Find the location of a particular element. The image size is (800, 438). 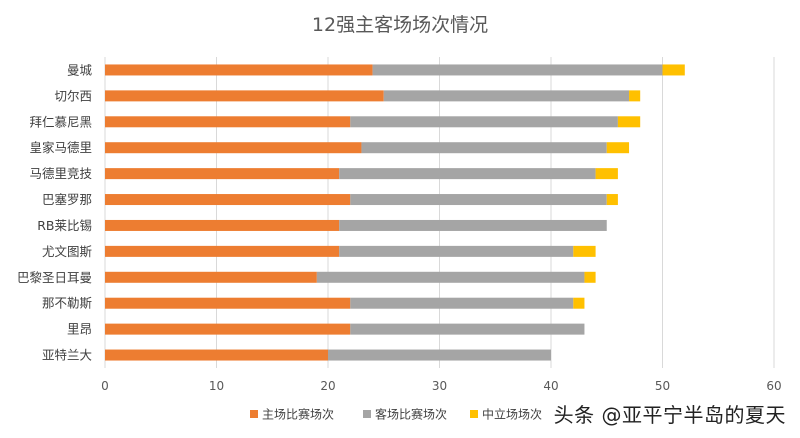

category-label: 马德里竞技 is located at coordinates (60, 173).